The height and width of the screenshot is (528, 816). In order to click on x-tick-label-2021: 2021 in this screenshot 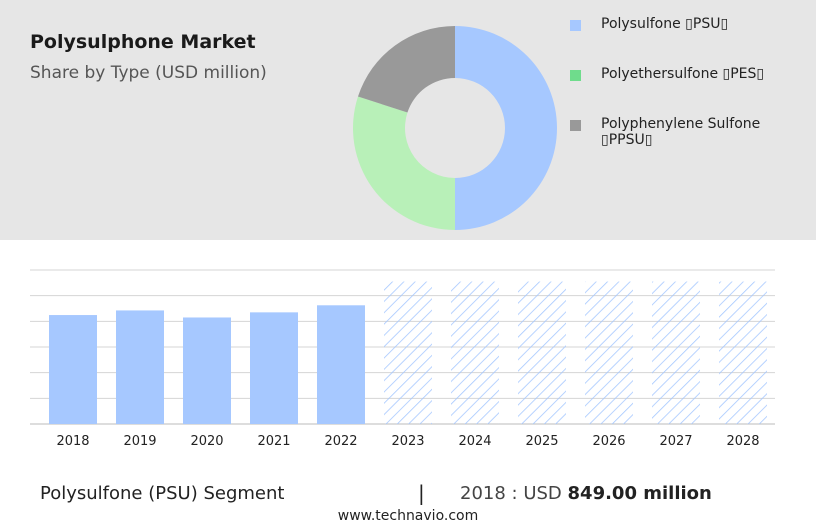, I will do `click(273, 441)`.